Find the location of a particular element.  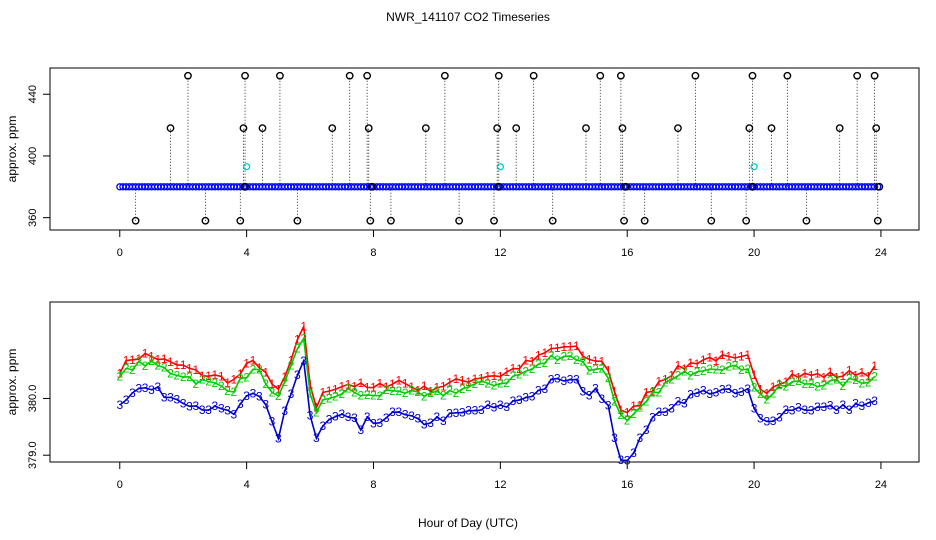

top-y-tick-label: 360 is located at coordinates (33, 217).